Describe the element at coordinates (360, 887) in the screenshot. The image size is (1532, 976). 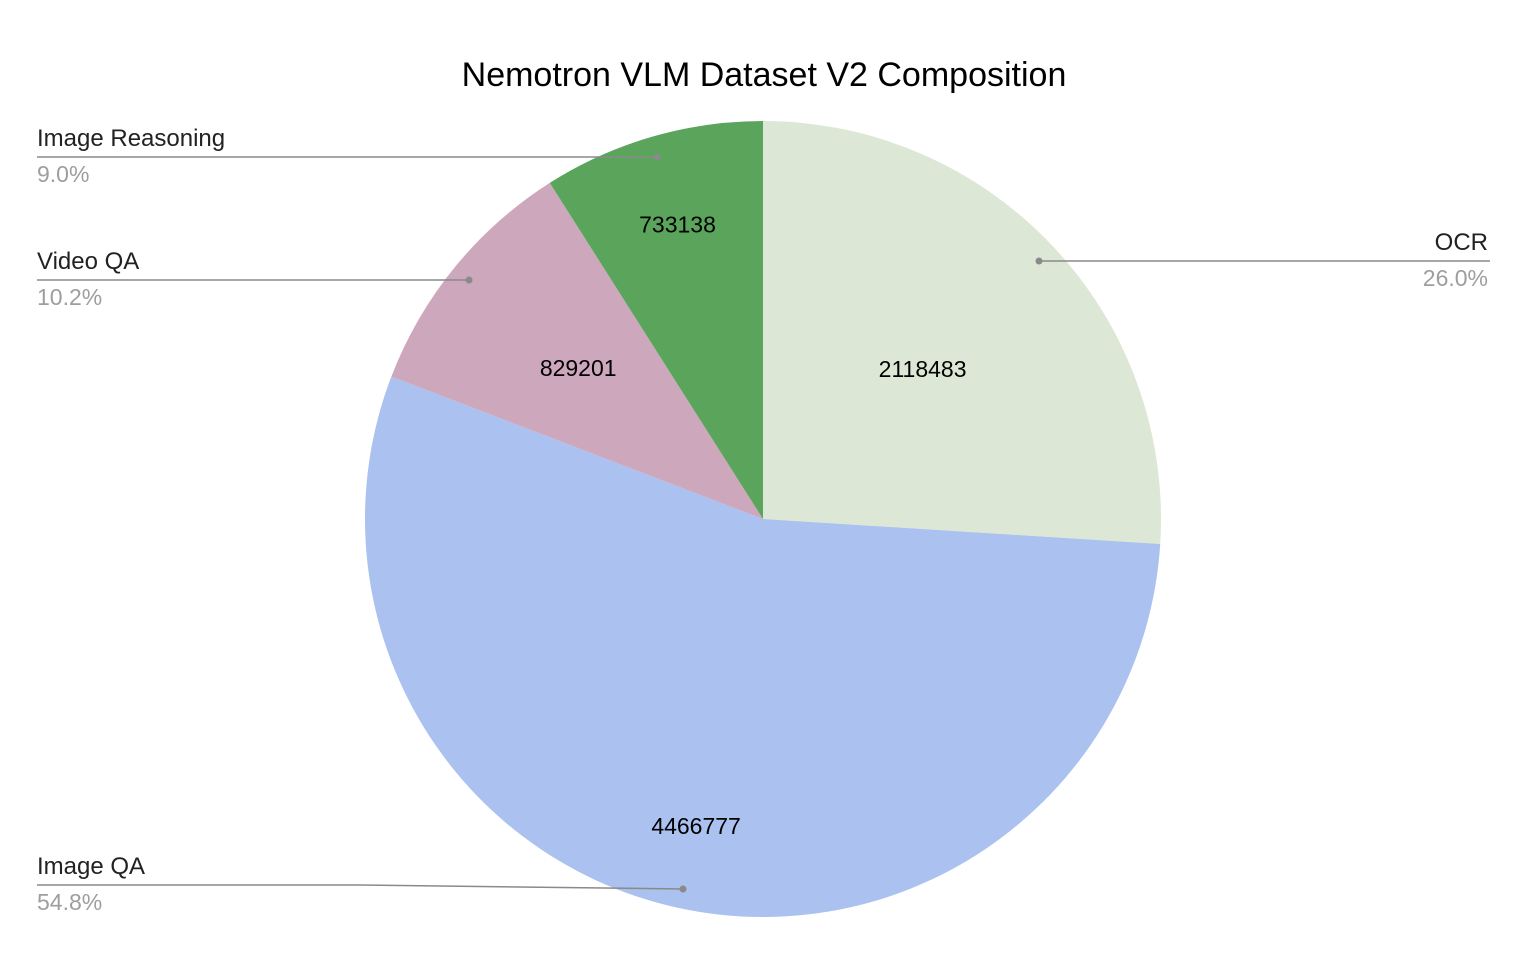
I see `leader-line-image-qa` at that location.